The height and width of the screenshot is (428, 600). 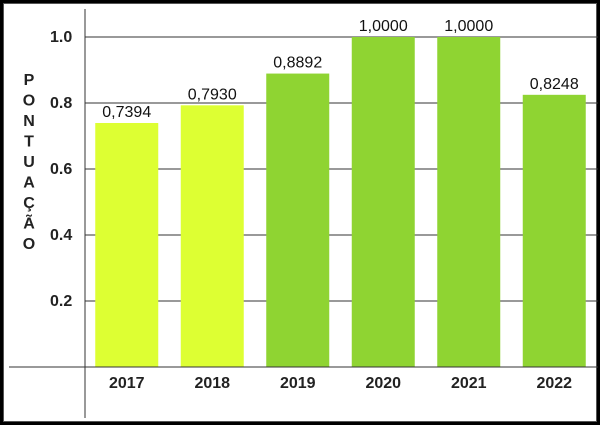 I want to click on y-axis-label-letter: P, so click(x=29, y=80).